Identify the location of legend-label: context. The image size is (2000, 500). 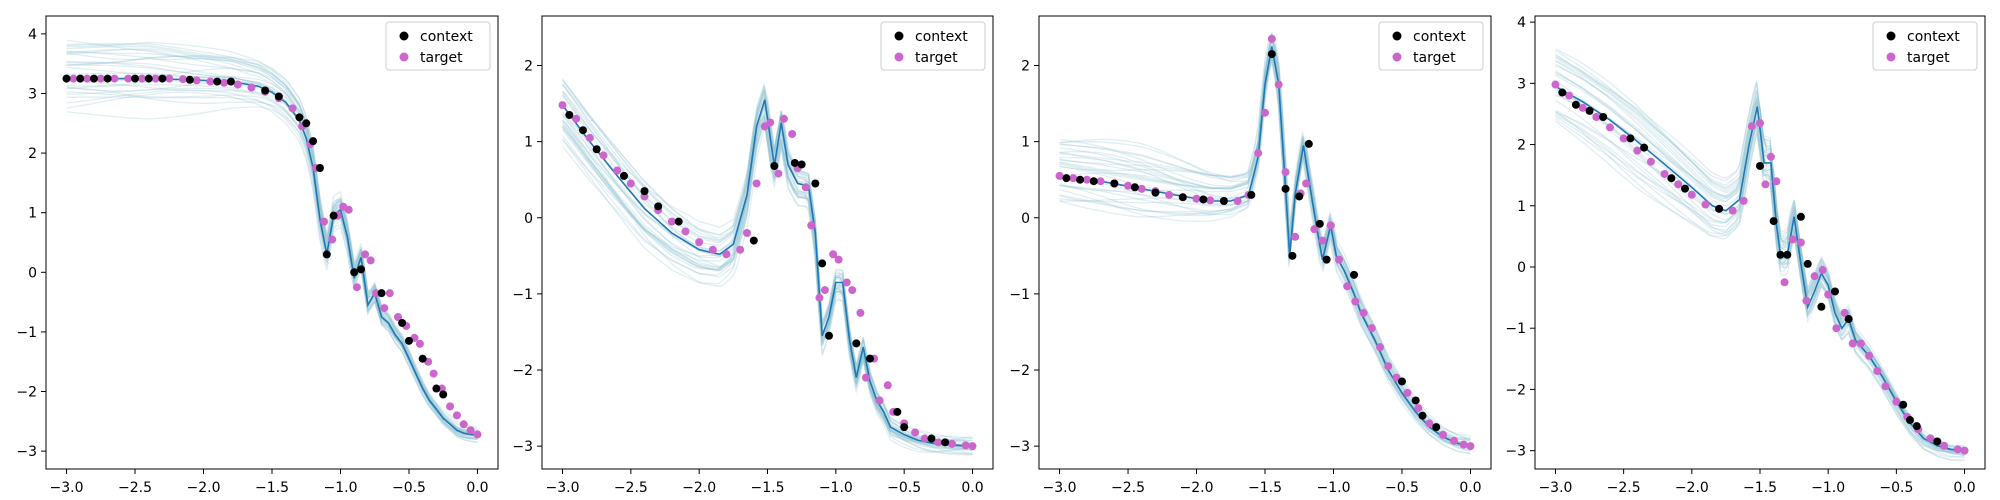
(1439, 37).